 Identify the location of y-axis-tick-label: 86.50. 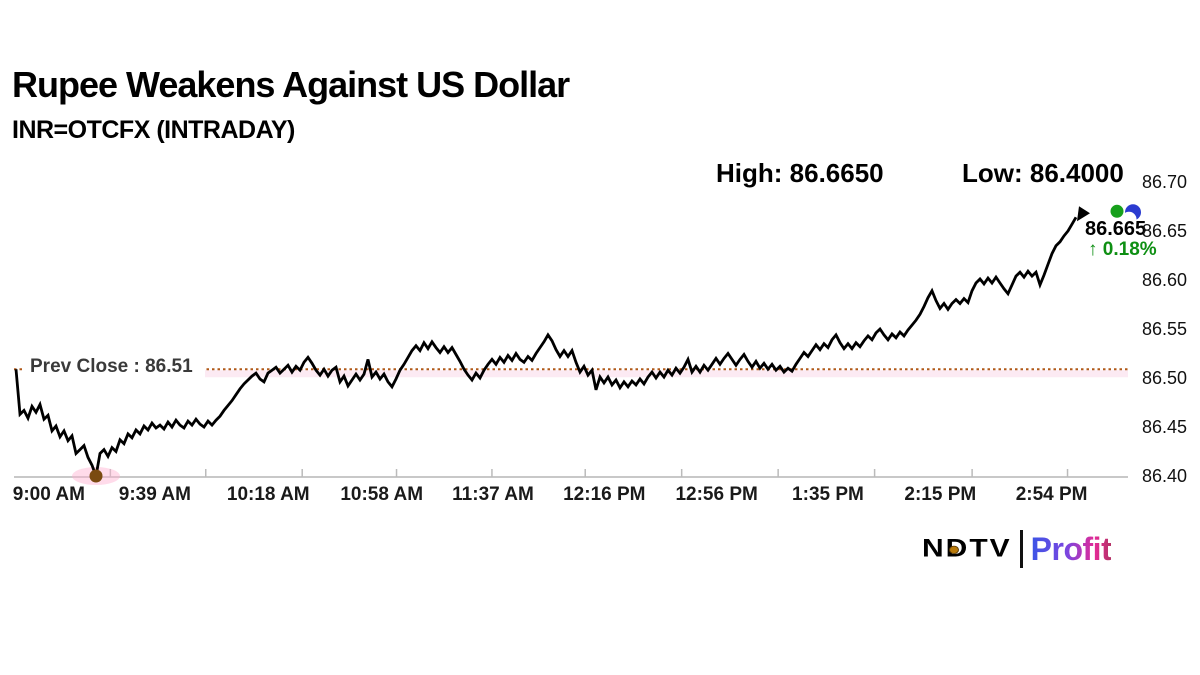
(1165, 378).